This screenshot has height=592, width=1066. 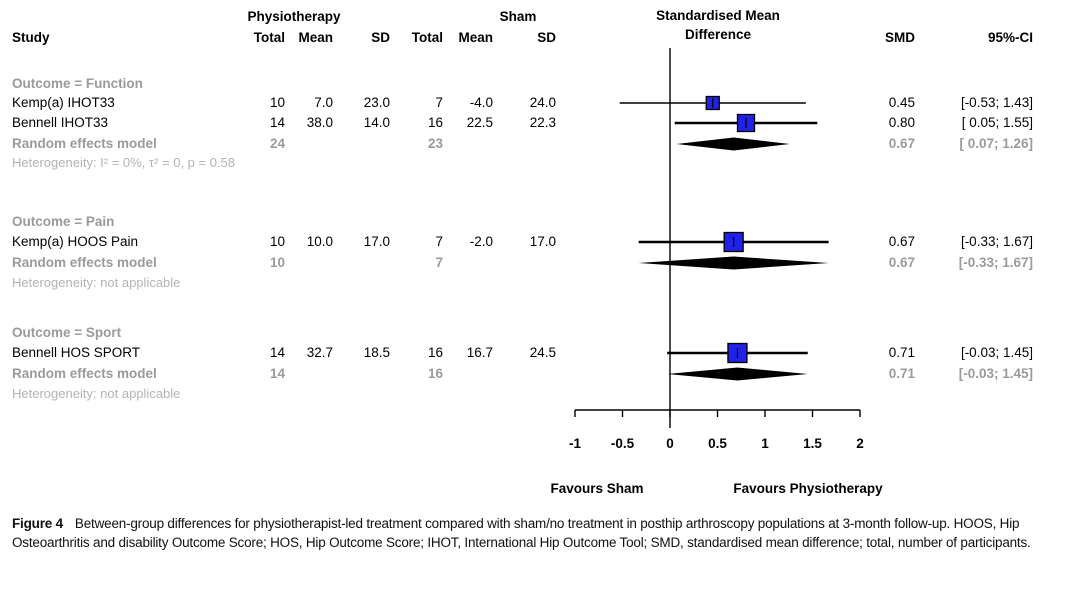 What do you see at coordinates (376, 122) in the screenshot?
I see `sd-physio: 14.0` at bounding box center [376, 122].